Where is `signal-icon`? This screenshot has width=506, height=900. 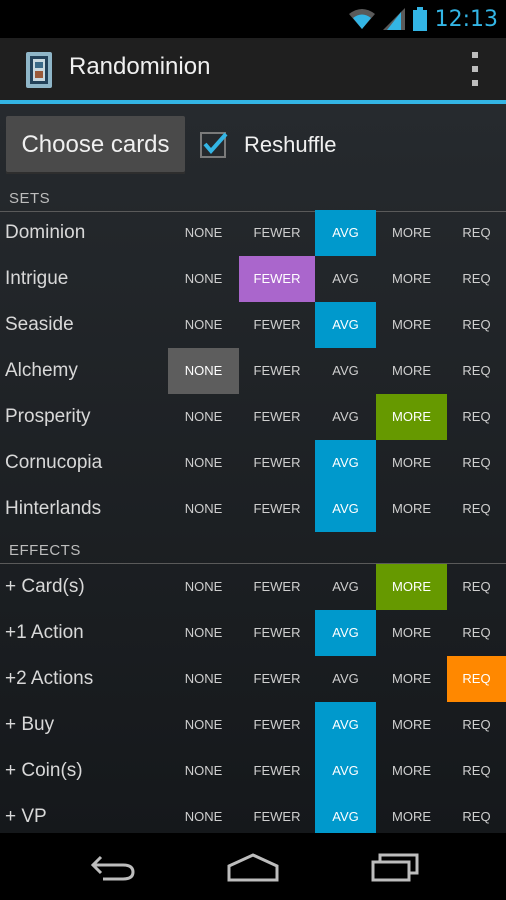
signal-icon is located at coordinates (393, 19).